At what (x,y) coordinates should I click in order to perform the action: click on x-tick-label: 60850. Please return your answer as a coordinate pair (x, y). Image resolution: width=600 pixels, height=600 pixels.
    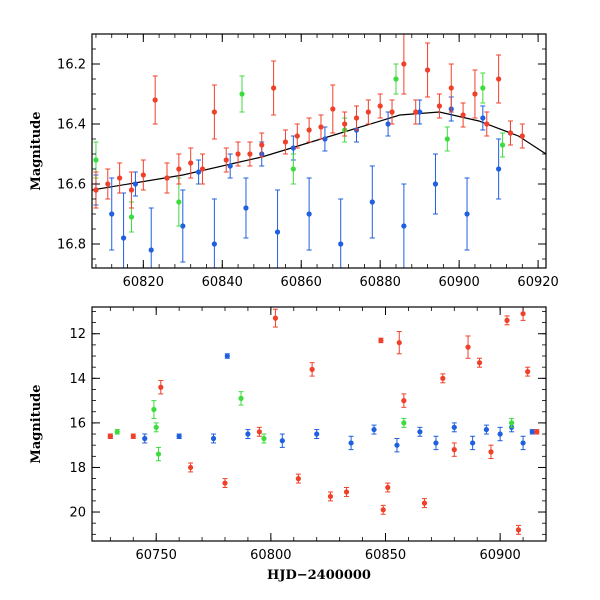
    Looking at the image, I should click on (385, 555).